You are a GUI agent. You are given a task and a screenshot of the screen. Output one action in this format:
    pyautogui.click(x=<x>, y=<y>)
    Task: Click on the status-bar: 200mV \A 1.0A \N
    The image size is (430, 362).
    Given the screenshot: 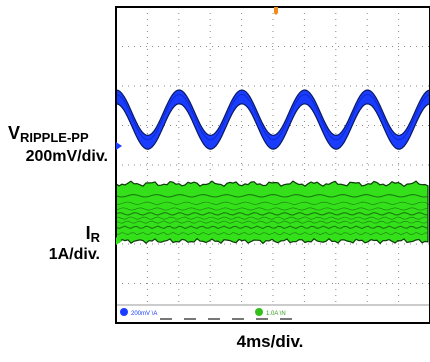 What is the action you would take?
    pyautogui.click(x=273, y=313)
    